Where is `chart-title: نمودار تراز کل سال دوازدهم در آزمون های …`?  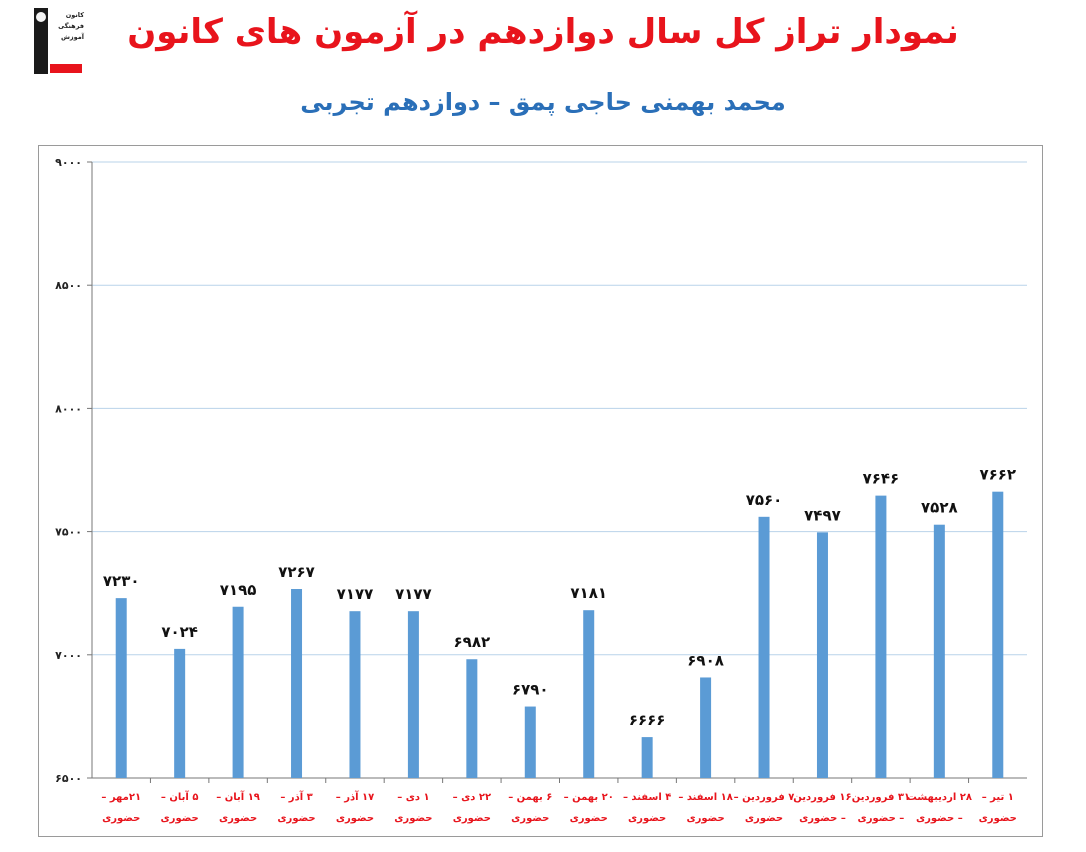 chart-title: نمودار تراز کل سال دوازدهم در آزمون های … is located at coordinates (543, 32).